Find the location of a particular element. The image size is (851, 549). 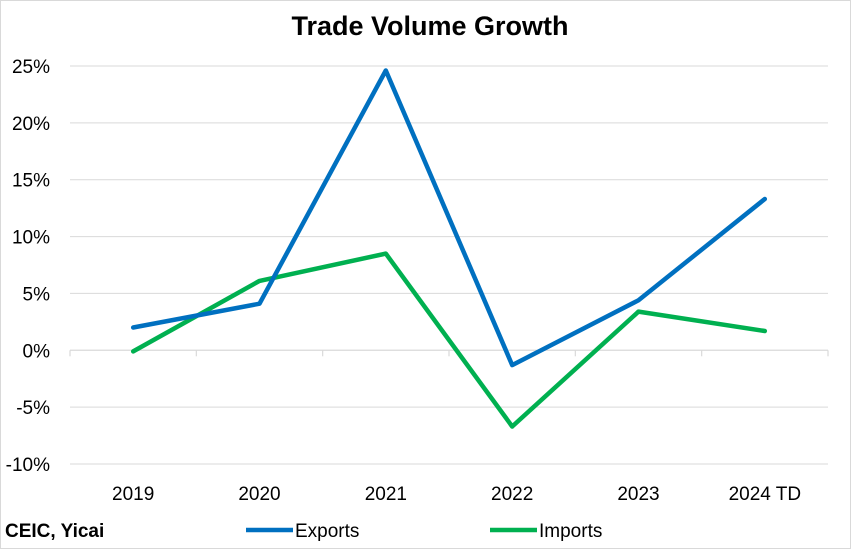

x-tick-label: 2020 is located at coordinates (259, 494).